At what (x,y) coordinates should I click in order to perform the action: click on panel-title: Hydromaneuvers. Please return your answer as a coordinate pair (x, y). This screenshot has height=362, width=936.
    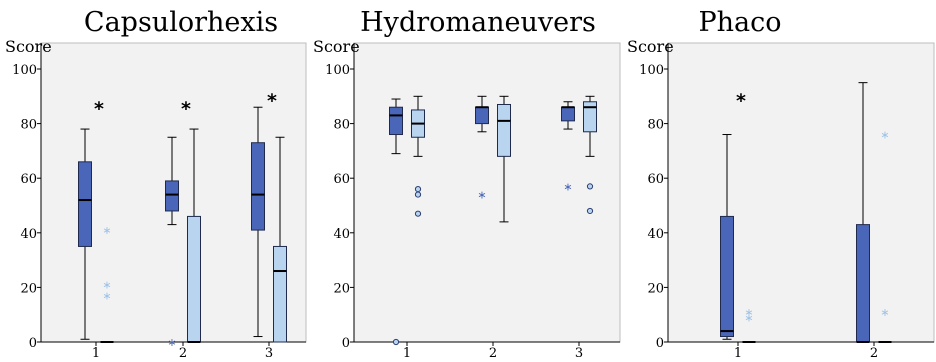
    Looking at the image, I should click on (478, 22).